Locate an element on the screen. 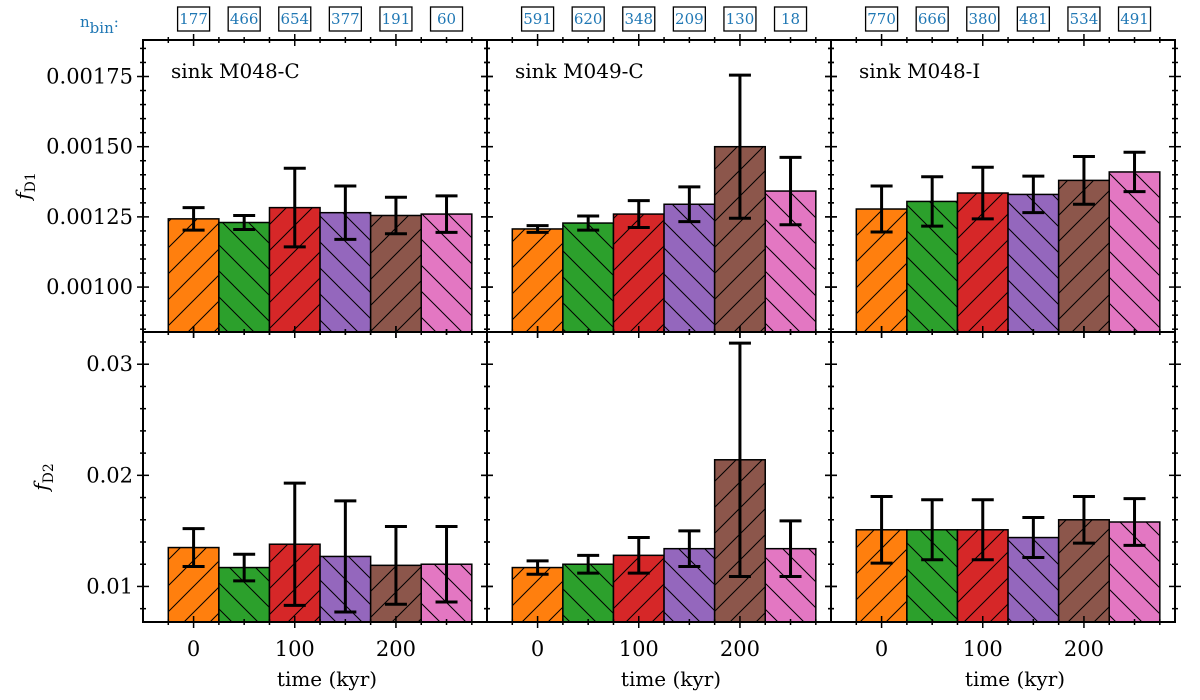  nbin-value: 770 is located at coordinates (881, 19).